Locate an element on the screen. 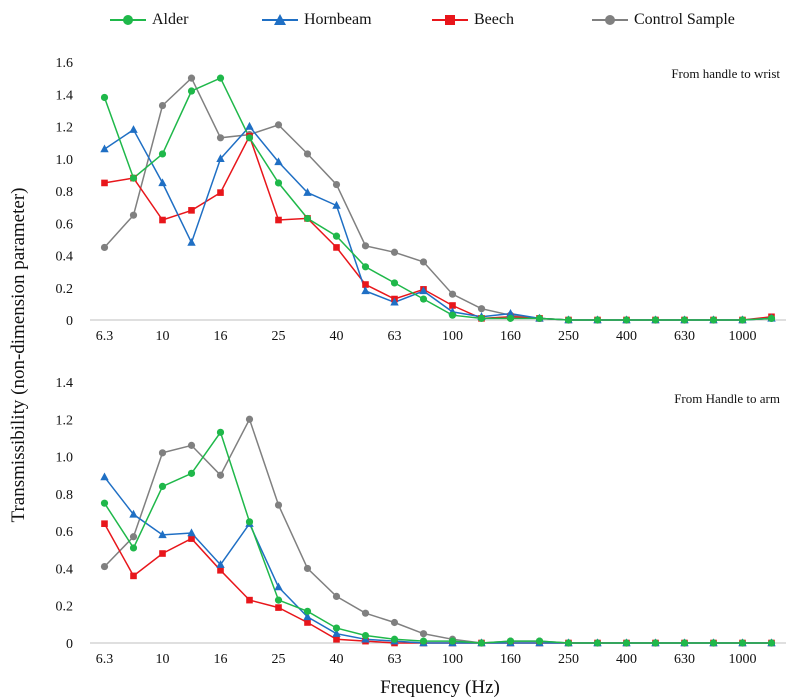 This screenshot has width=790, height=700. x-tick-label: 250 is located at coordinates (568, 659).